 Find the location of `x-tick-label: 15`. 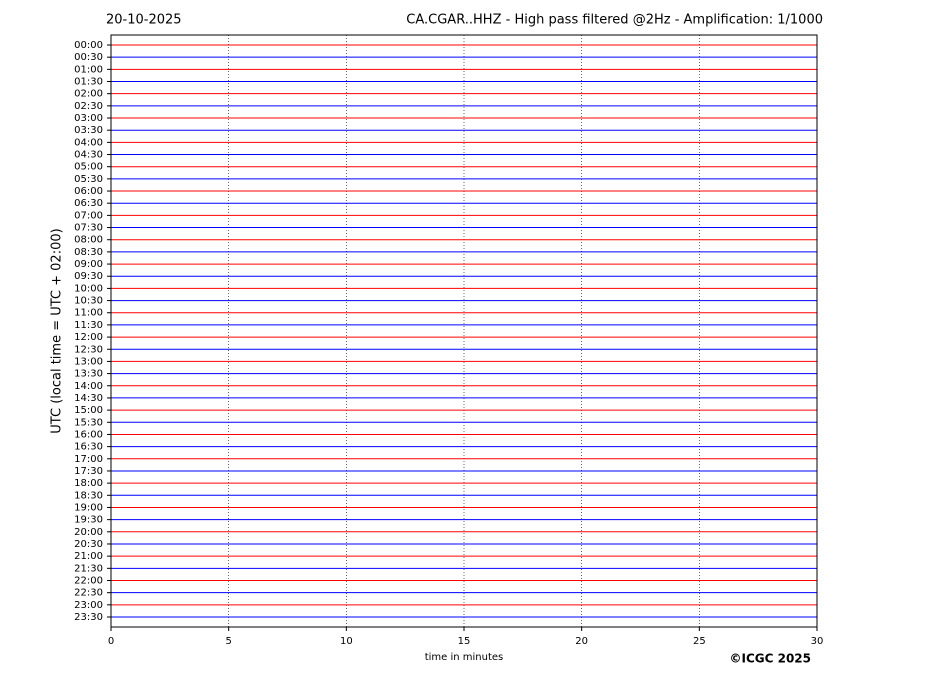

x-tick-label: 15 is located at coordinates (464, 641).